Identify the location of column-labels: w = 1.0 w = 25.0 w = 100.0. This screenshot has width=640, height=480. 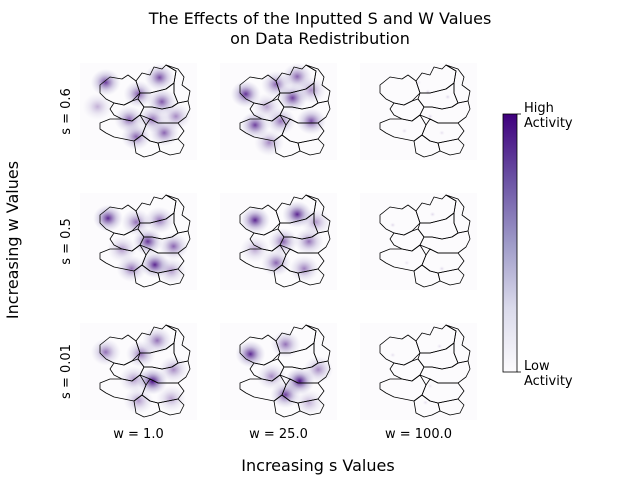
(282, 434).